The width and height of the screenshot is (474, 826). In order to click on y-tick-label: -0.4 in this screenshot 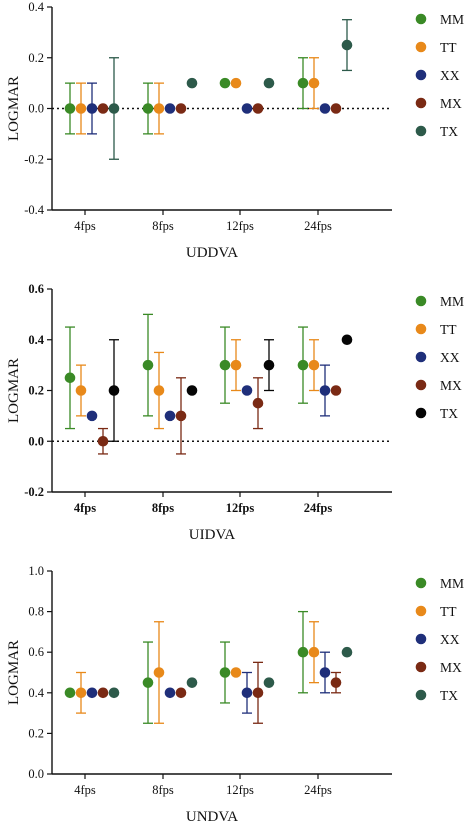, I will do `click(34, 210)`.